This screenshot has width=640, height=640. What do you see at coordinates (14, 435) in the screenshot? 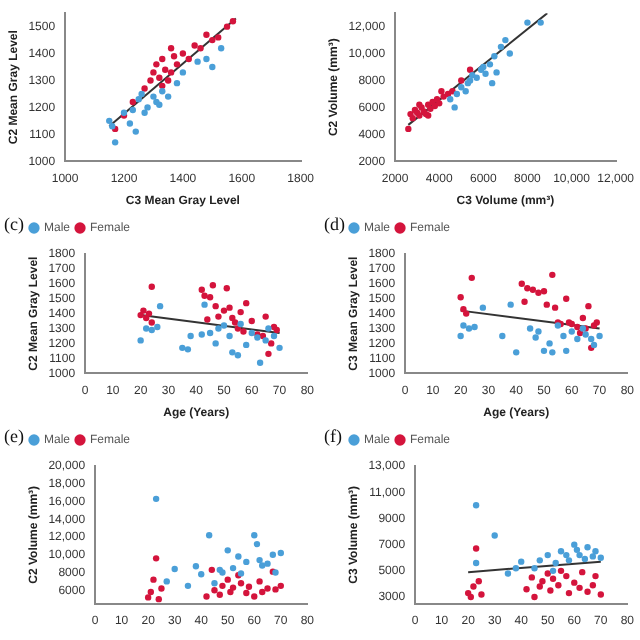
I see `text: (e)` at bounding box center [14, 435].